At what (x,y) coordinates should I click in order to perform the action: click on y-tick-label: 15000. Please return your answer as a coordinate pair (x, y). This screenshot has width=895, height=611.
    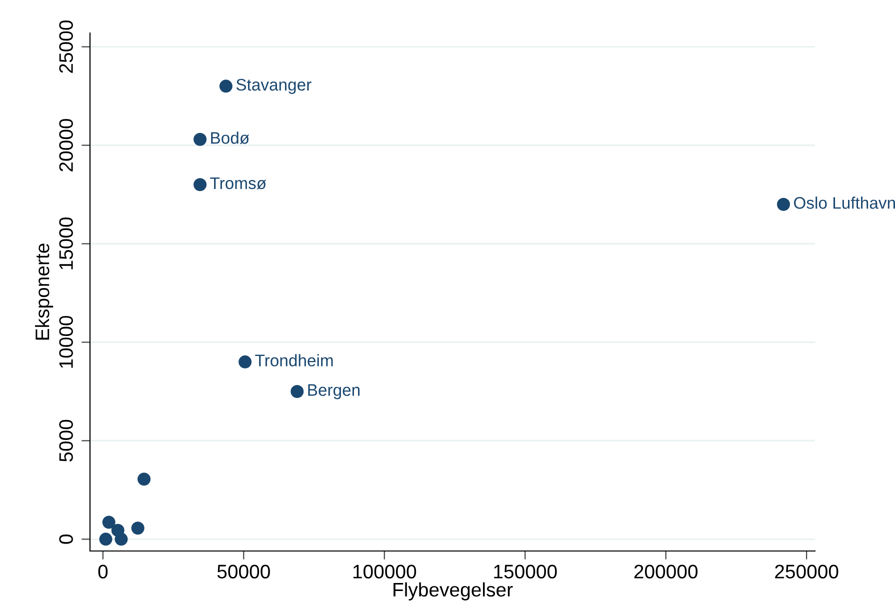
    Looking at the image, I should click on (66, 243).